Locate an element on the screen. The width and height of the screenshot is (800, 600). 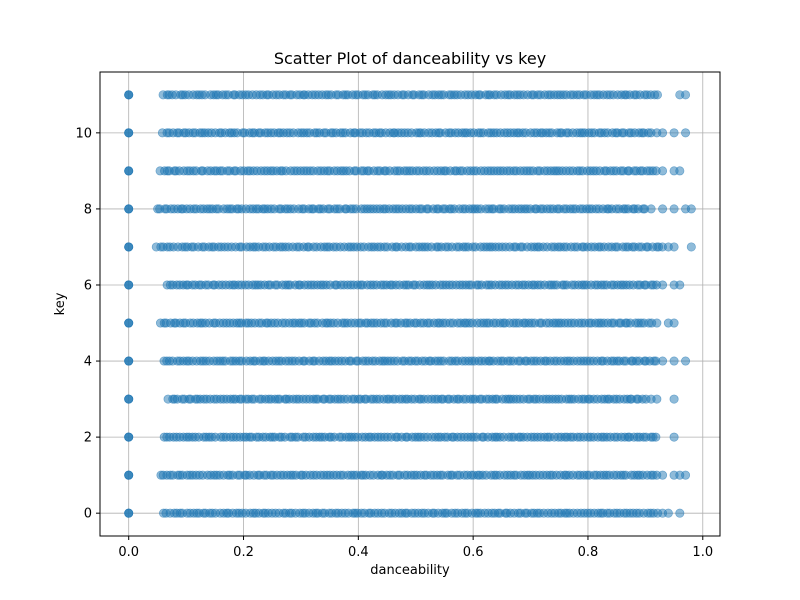
x-tick-label: 0.8 is located at coordinates (588, 552).